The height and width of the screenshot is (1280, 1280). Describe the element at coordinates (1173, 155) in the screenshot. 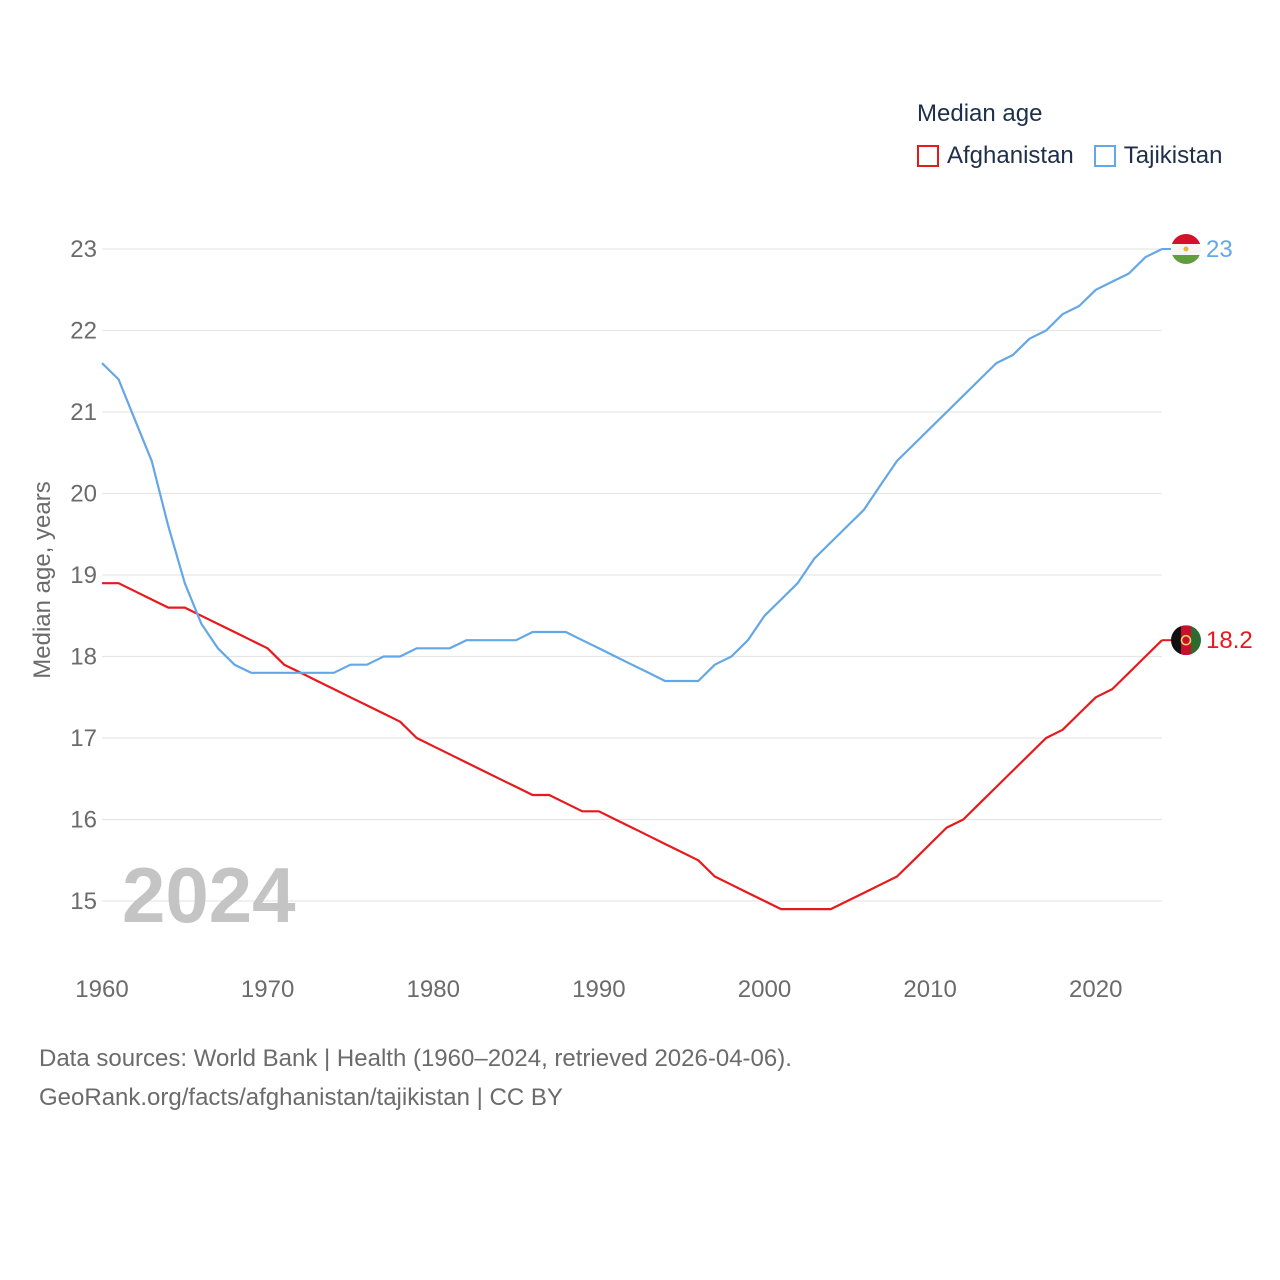

I see `legend-label-tajikistan: Tajikistan` at that location.